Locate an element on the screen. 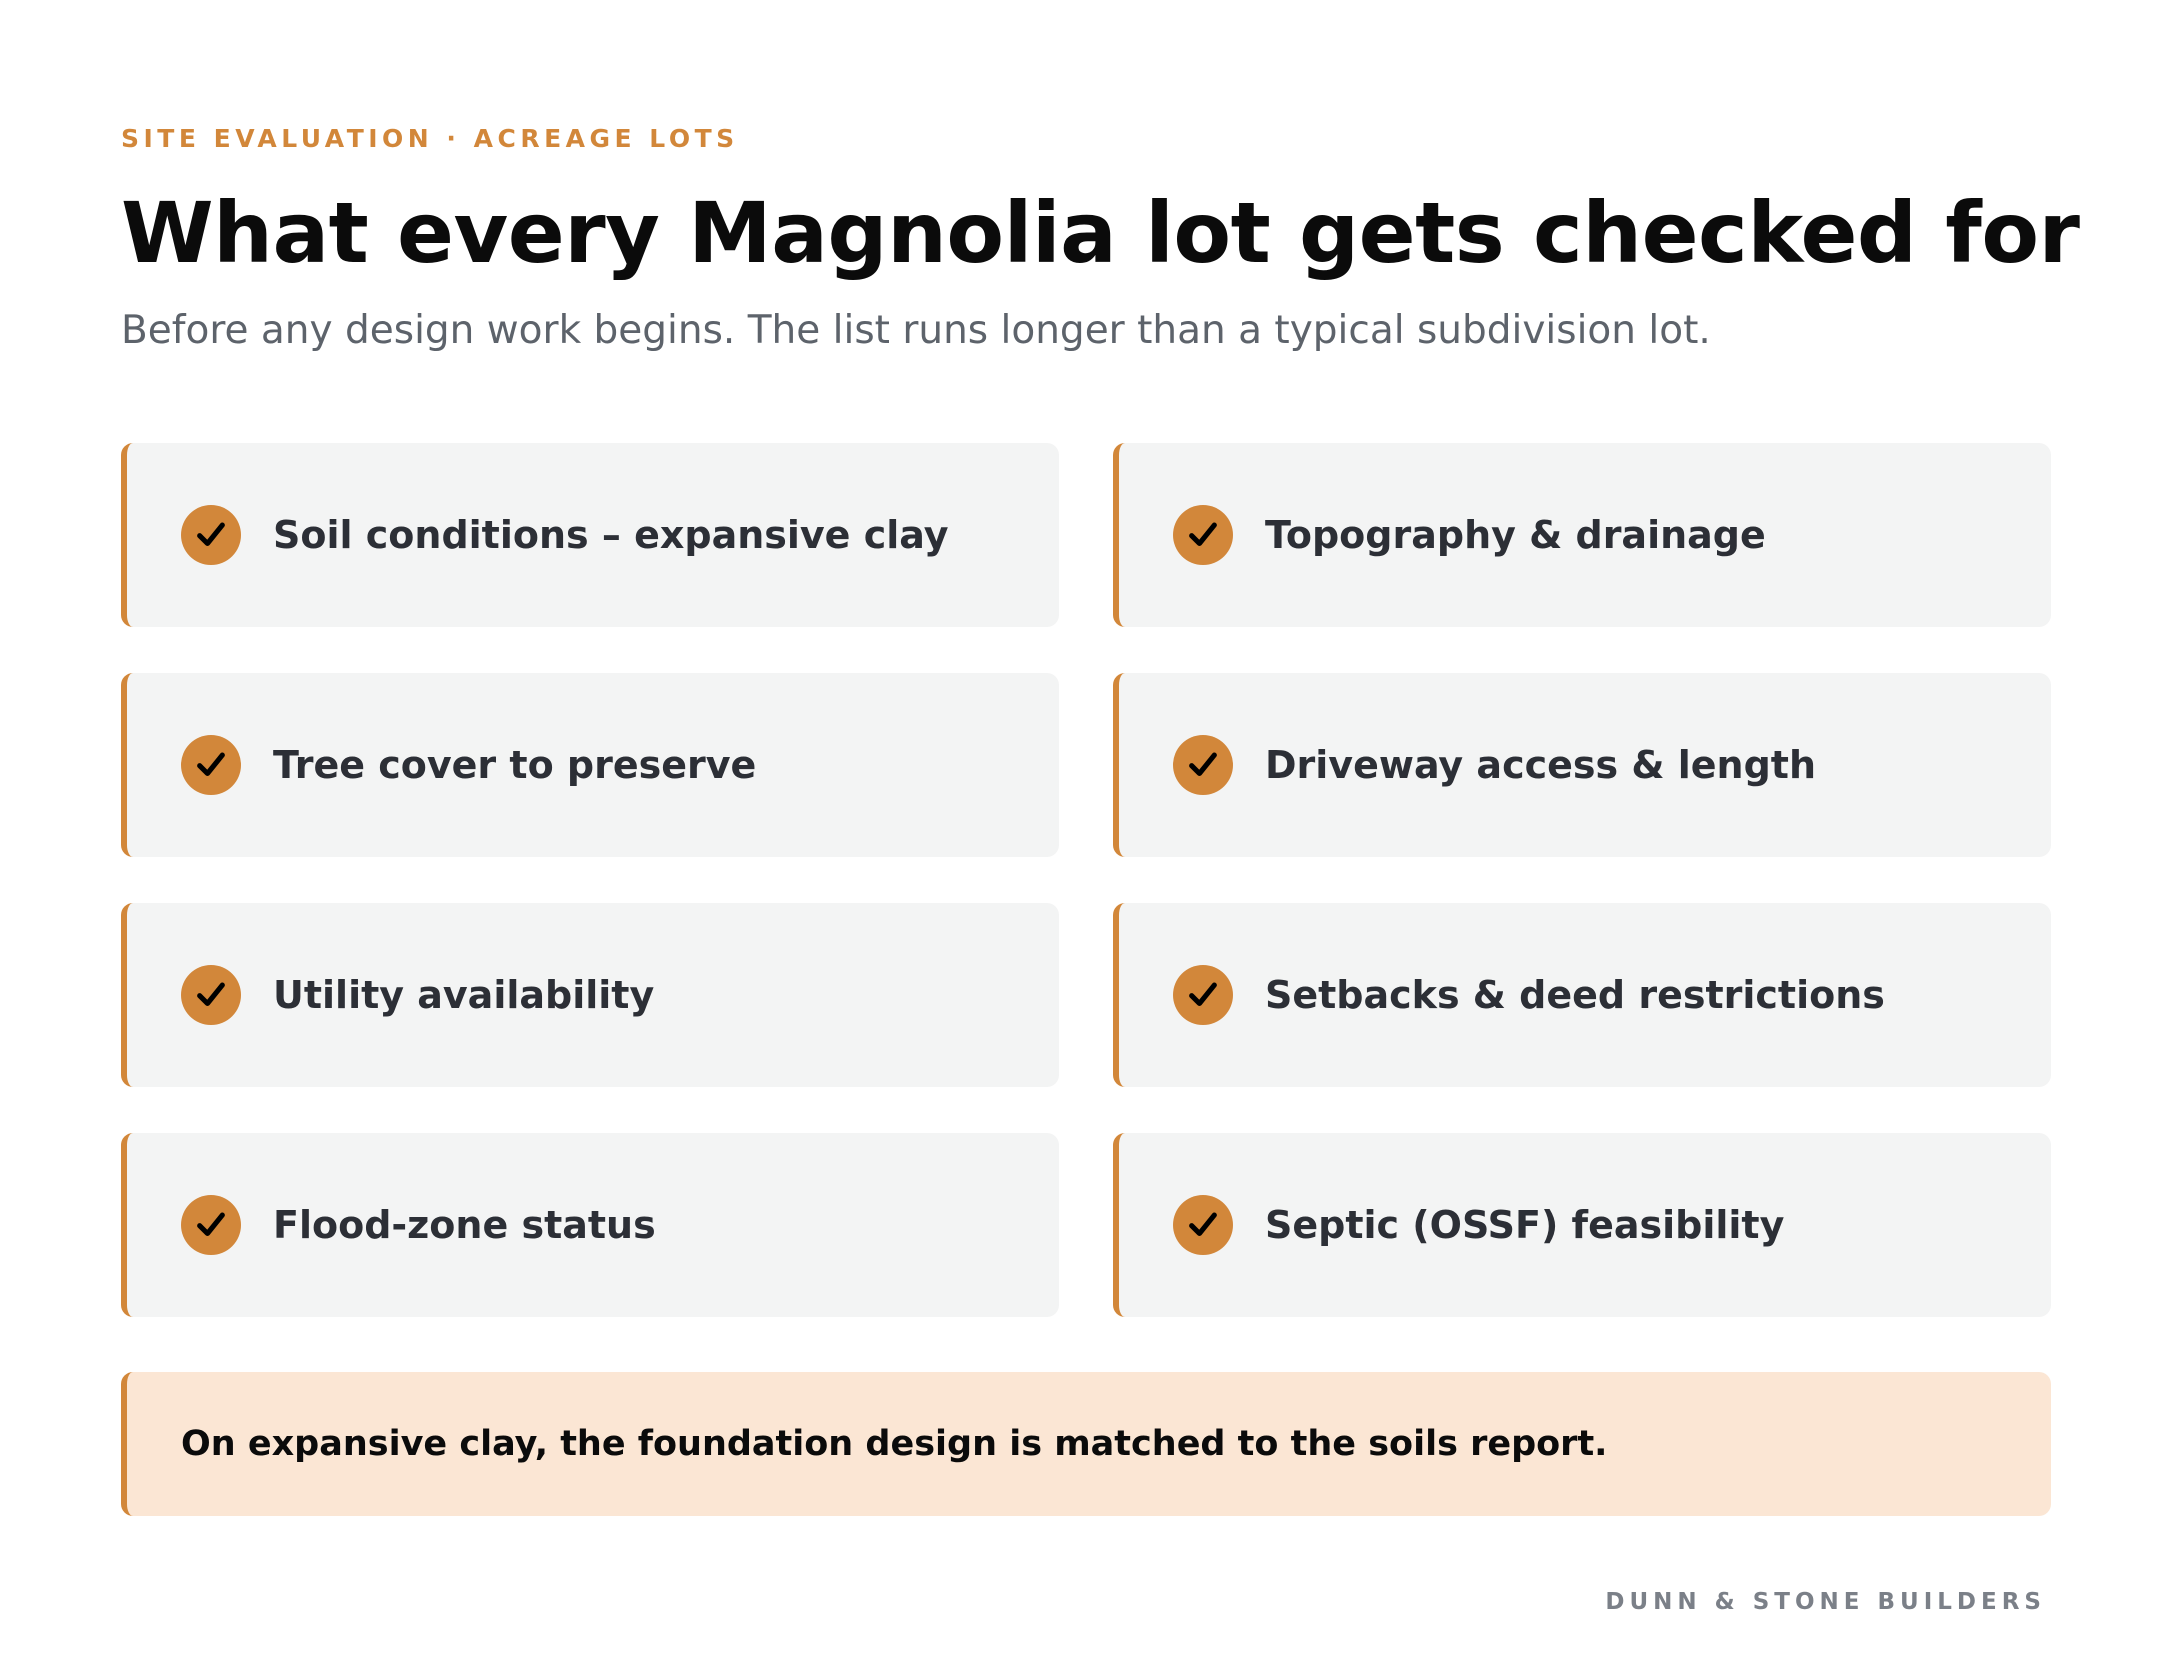 This screenshot has width=2160, height=1664. checklist-item-label: Driveway access & length is located at coordinates (1540, 765).